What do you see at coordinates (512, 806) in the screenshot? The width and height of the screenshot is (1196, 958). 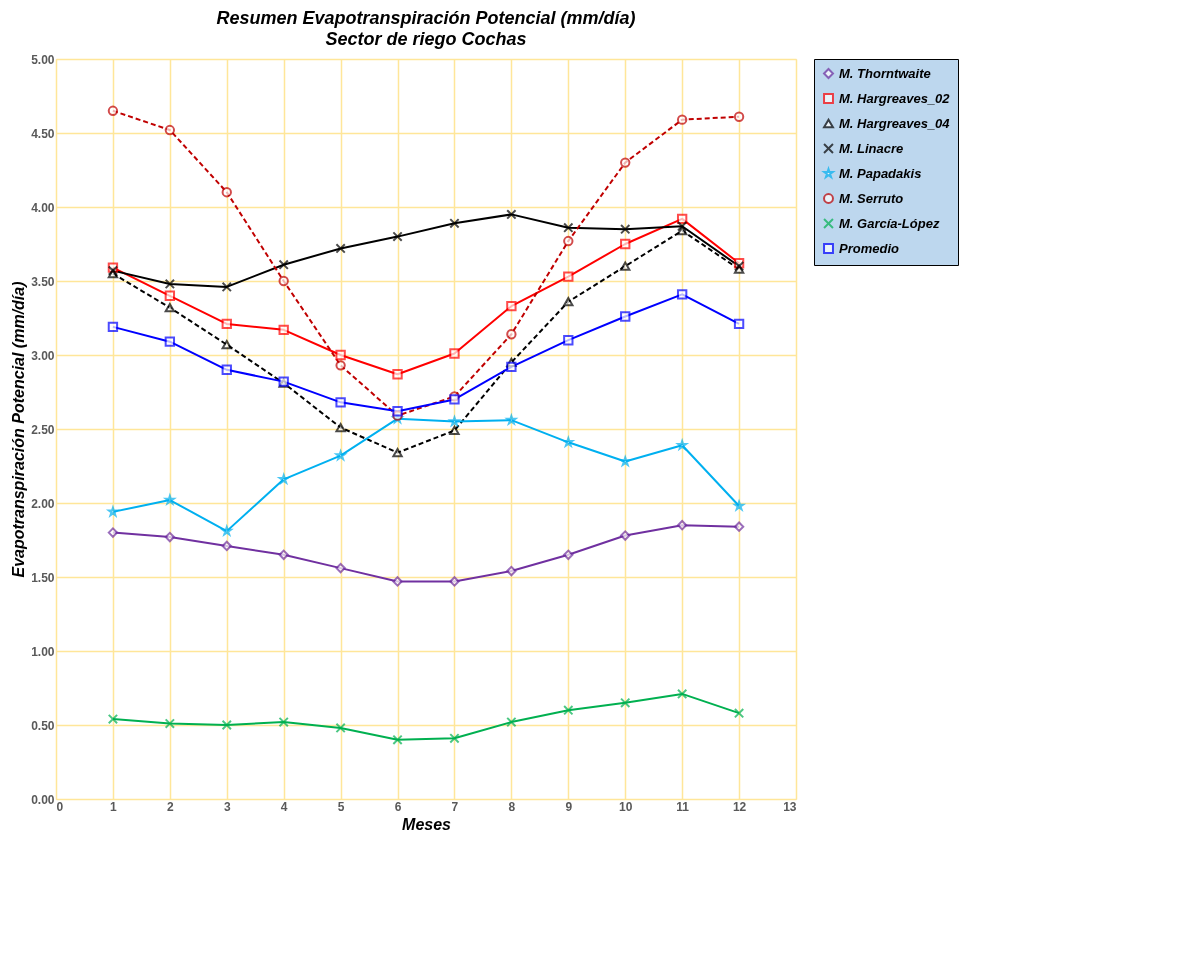 I see `x-tick-label: 8` at bounding box center [512, 806].